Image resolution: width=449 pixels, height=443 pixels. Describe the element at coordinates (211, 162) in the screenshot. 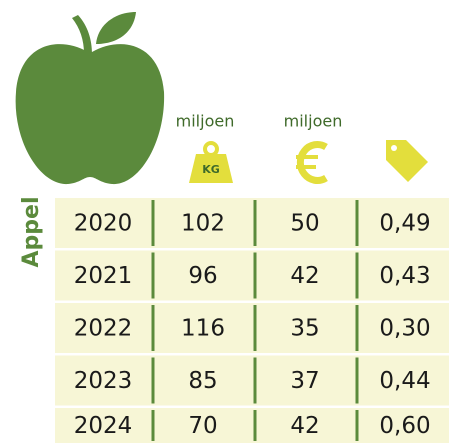

I see `weight-icon: KG` at that location.